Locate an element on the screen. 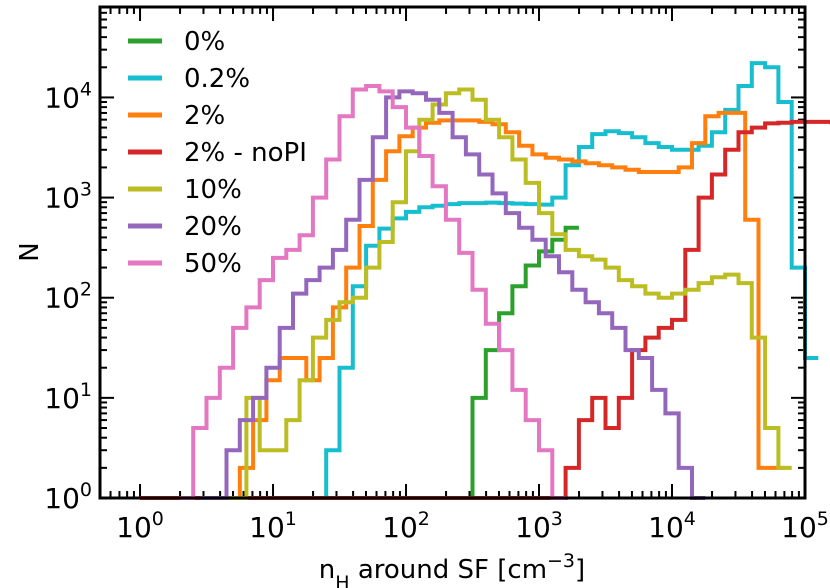 The width and height of the screenshot is (830, 588). x-tick-labels: 100 101 102 103 104 105 is located at coordinates (472, 526).